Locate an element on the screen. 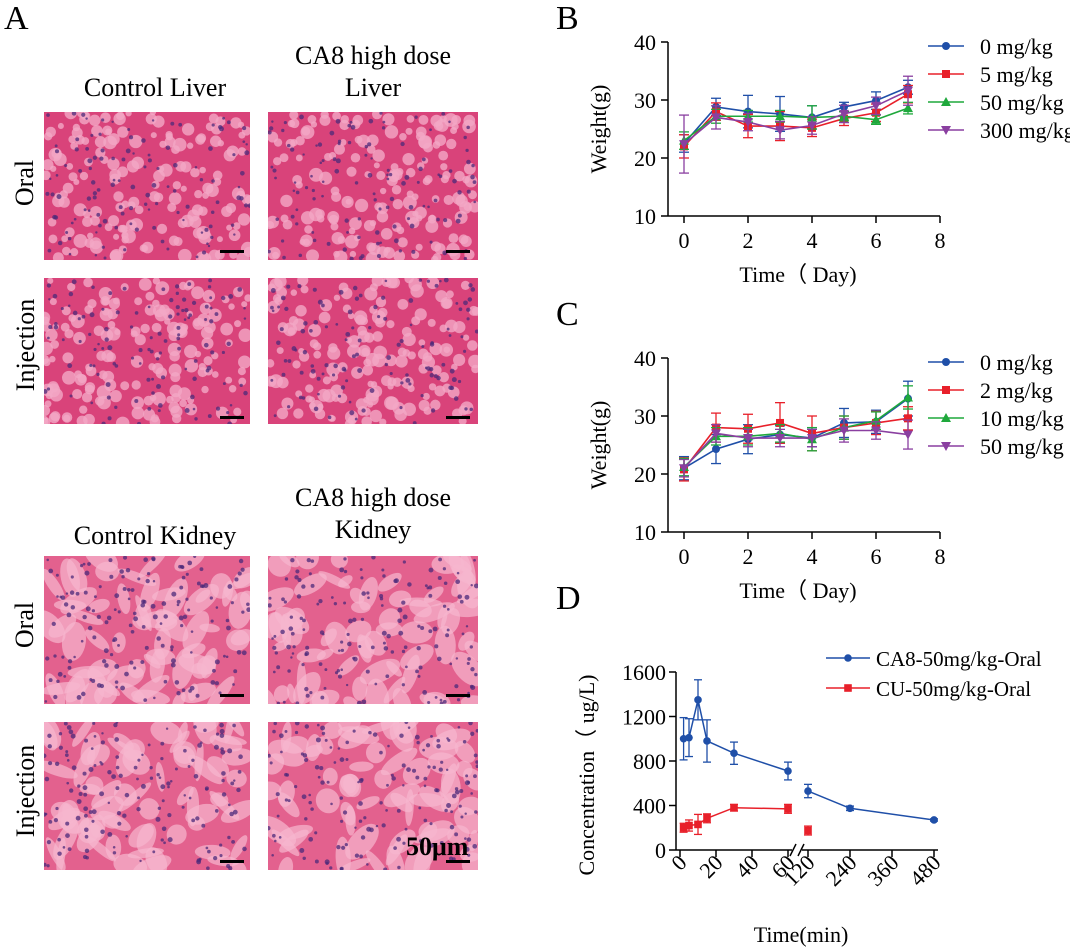 The height and width of the screenshot is (952, 1072). row-label-liver-injection: Injection is located at coordinates (25, 345).